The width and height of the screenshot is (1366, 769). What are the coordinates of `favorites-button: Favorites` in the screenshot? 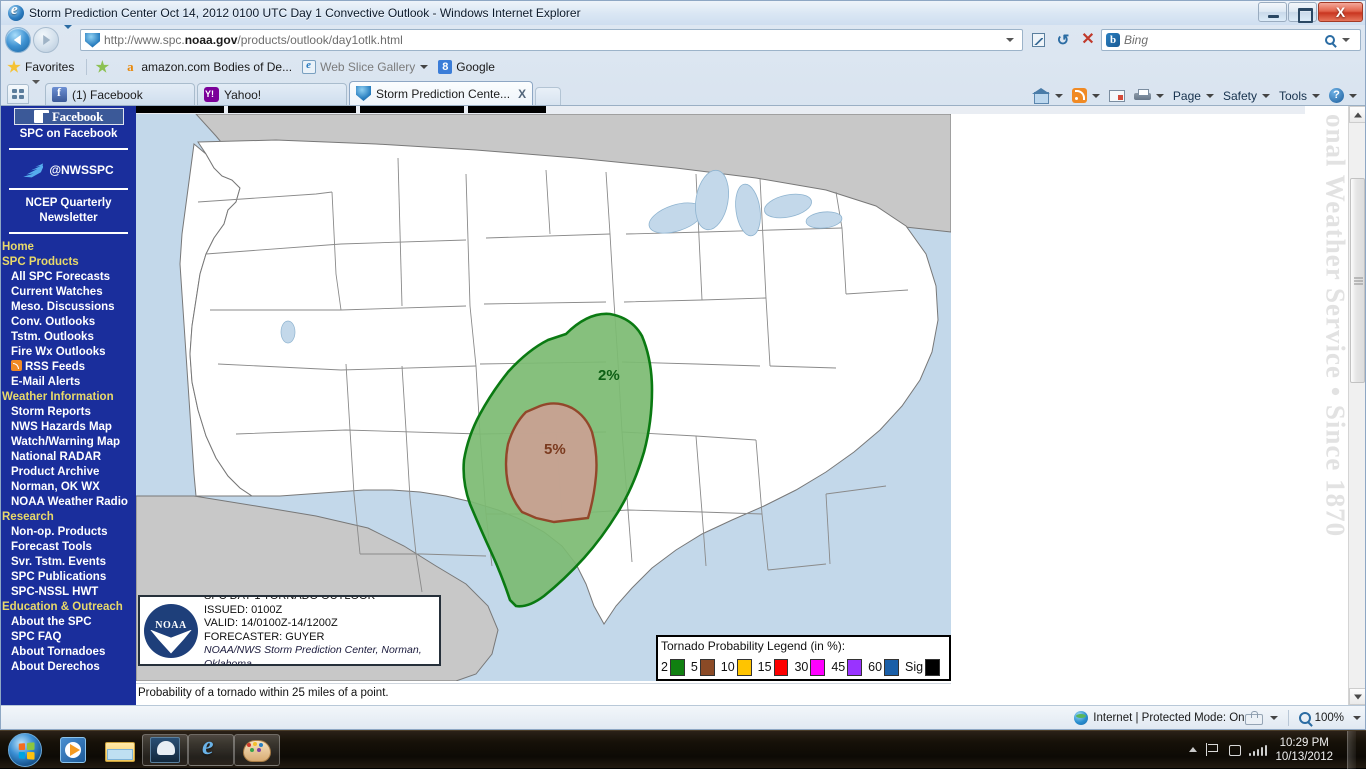 It's located at (40, 67).